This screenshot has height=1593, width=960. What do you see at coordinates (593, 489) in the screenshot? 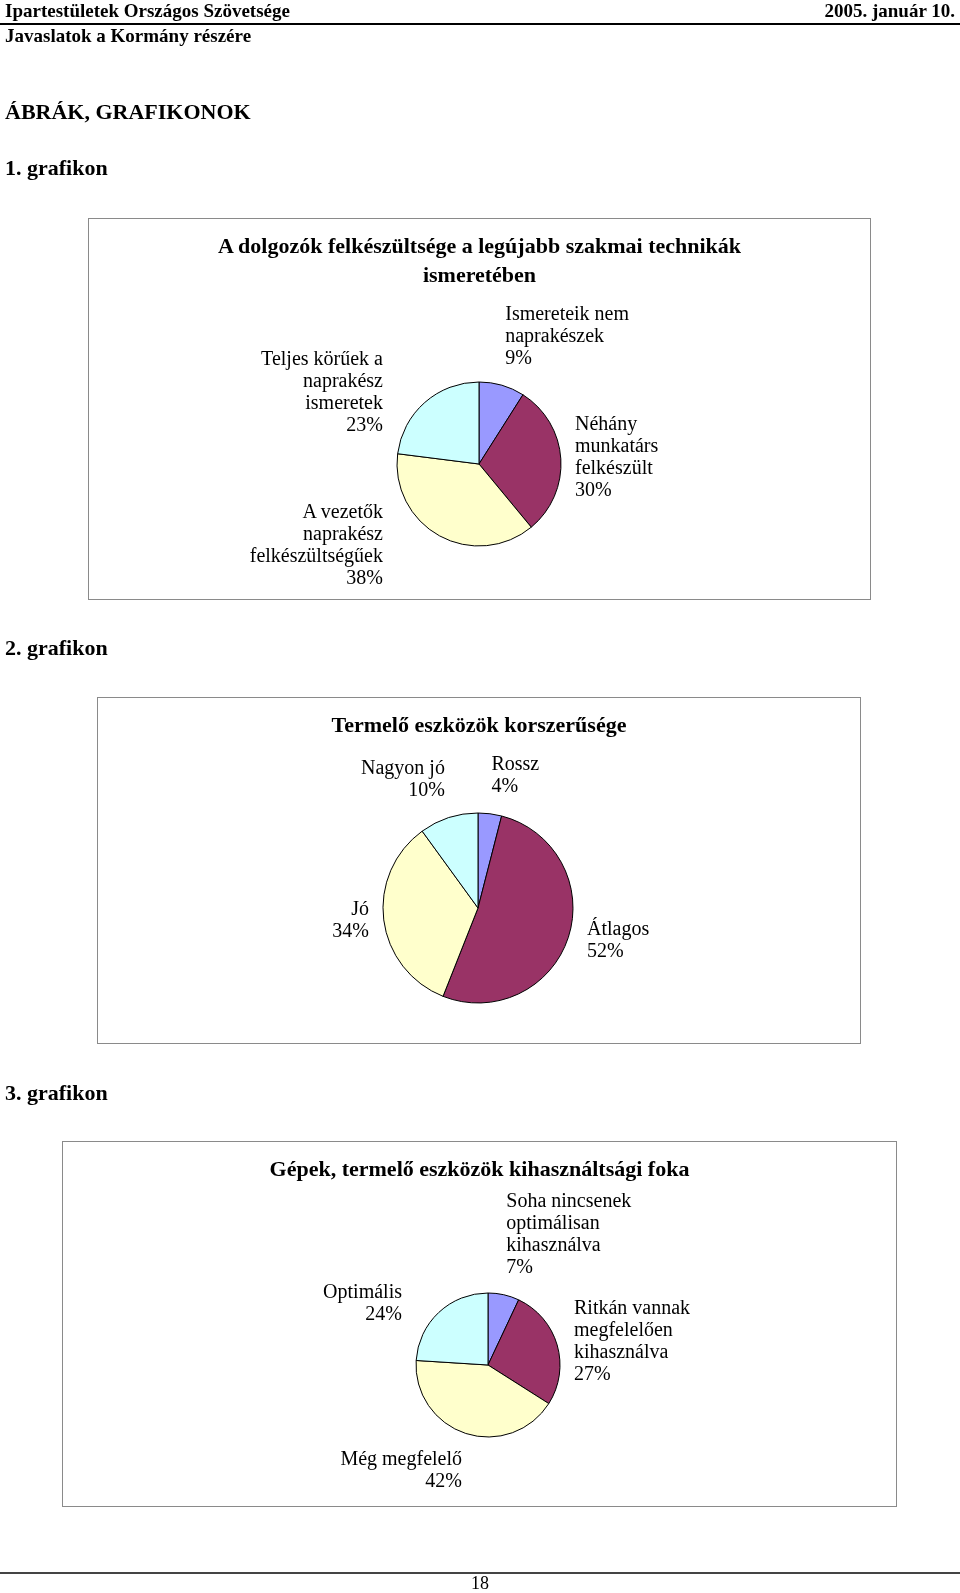
I see `data-label: 30%` at bounding box center [593, 489].